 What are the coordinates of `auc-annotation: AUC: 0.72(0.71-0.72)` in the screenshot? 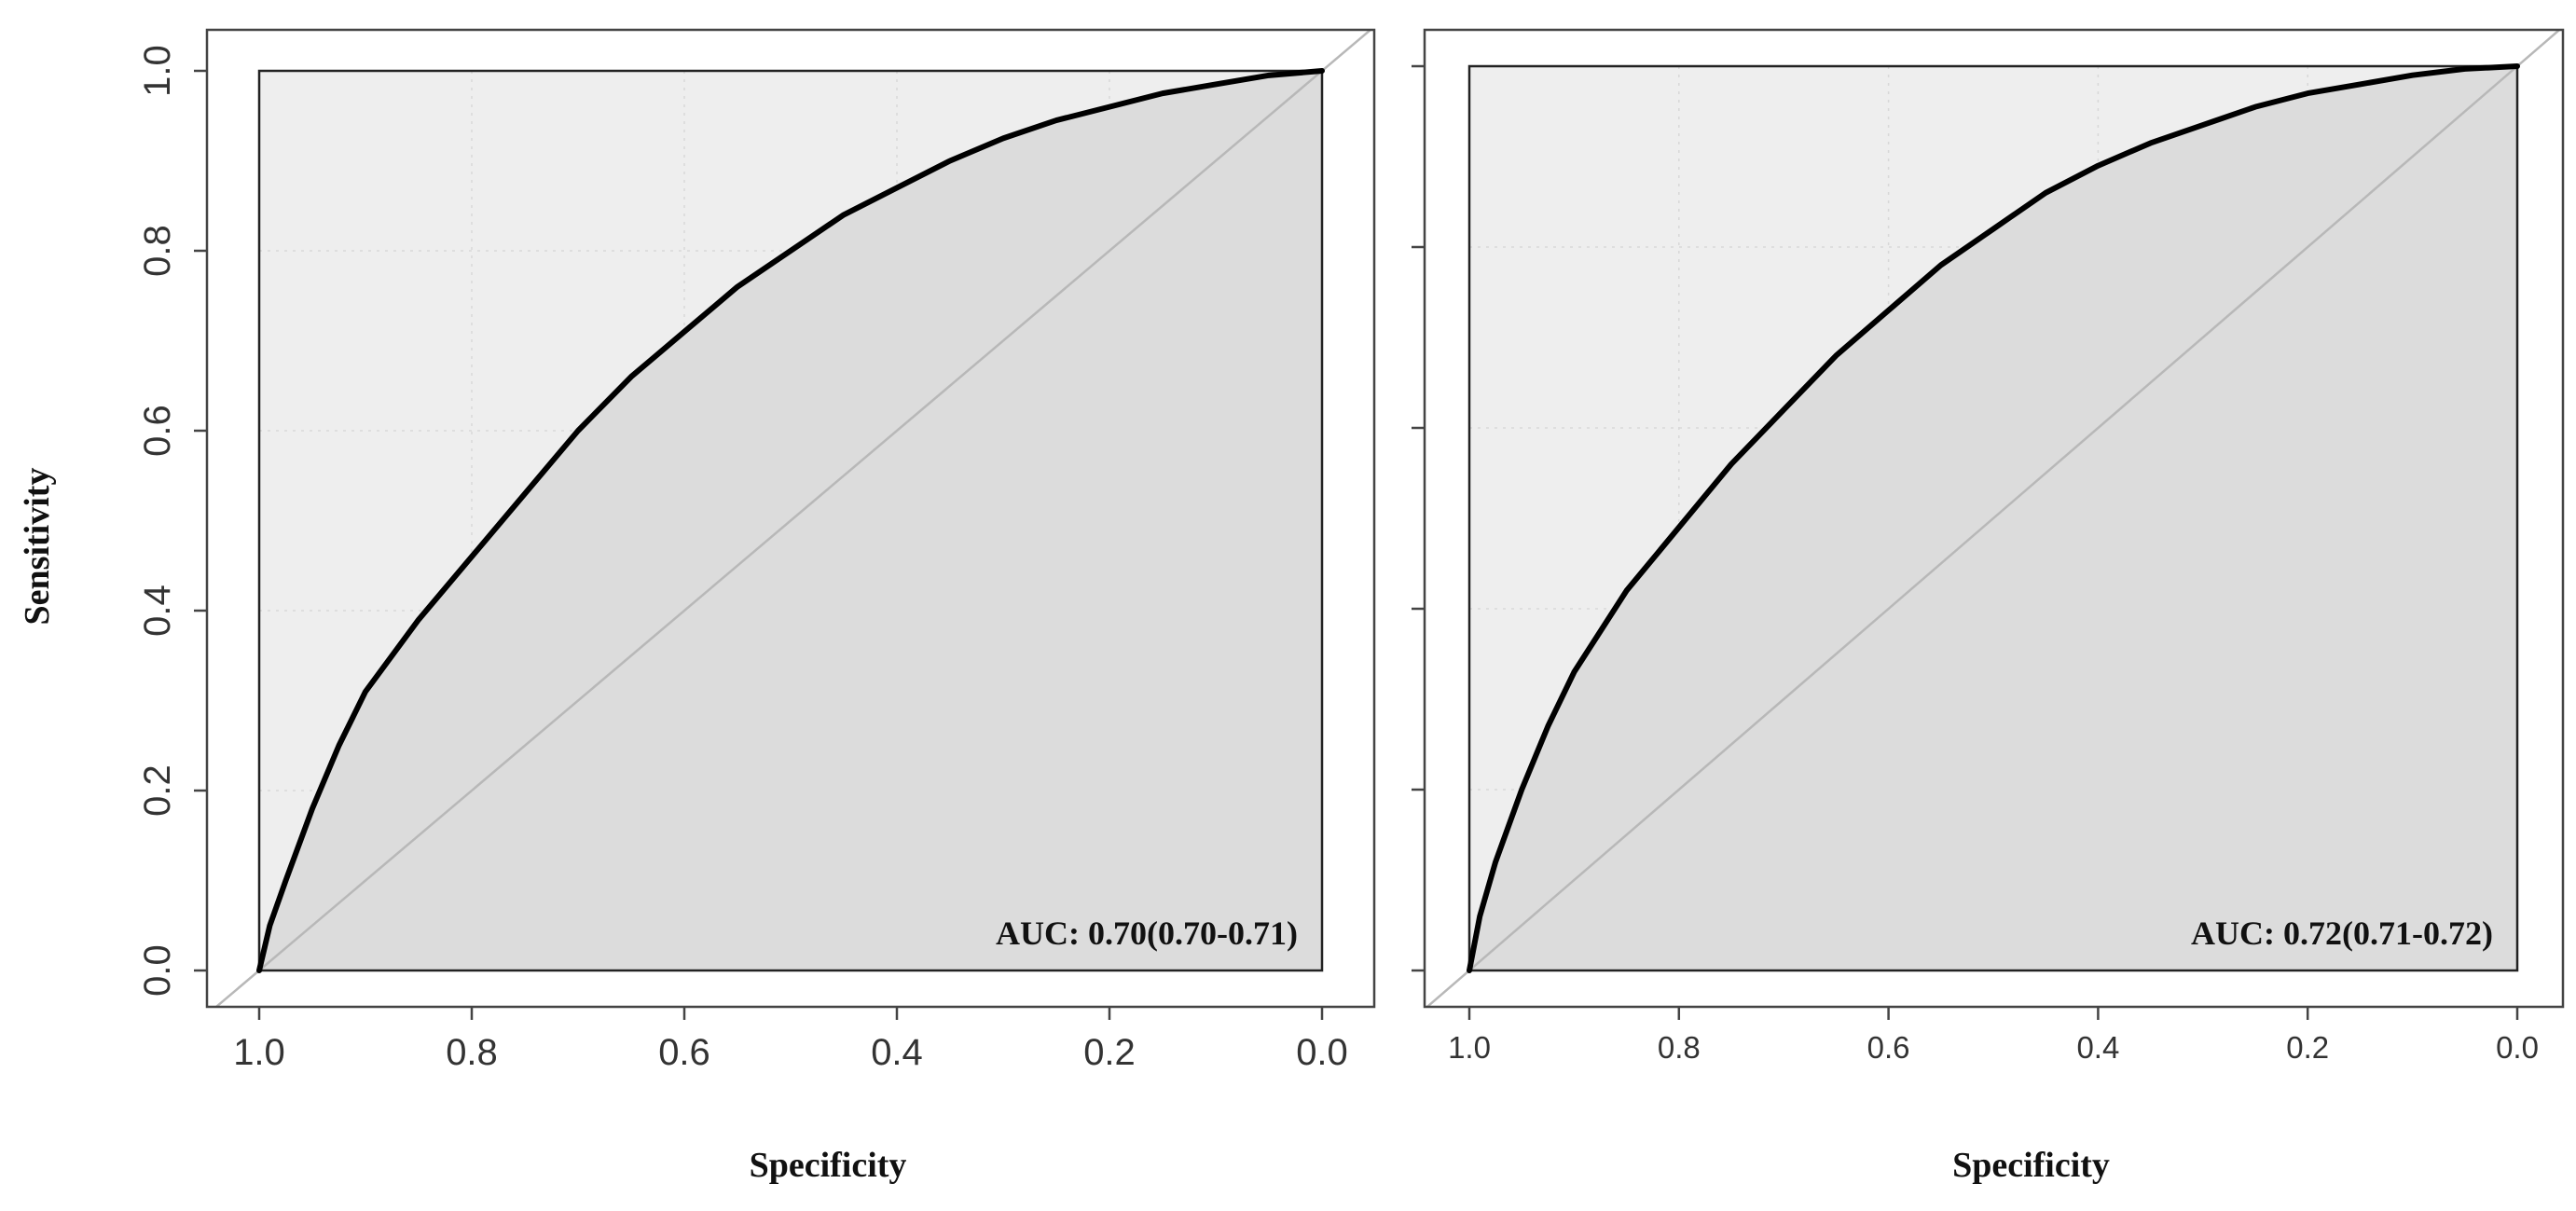 It's located at (2342, 933).